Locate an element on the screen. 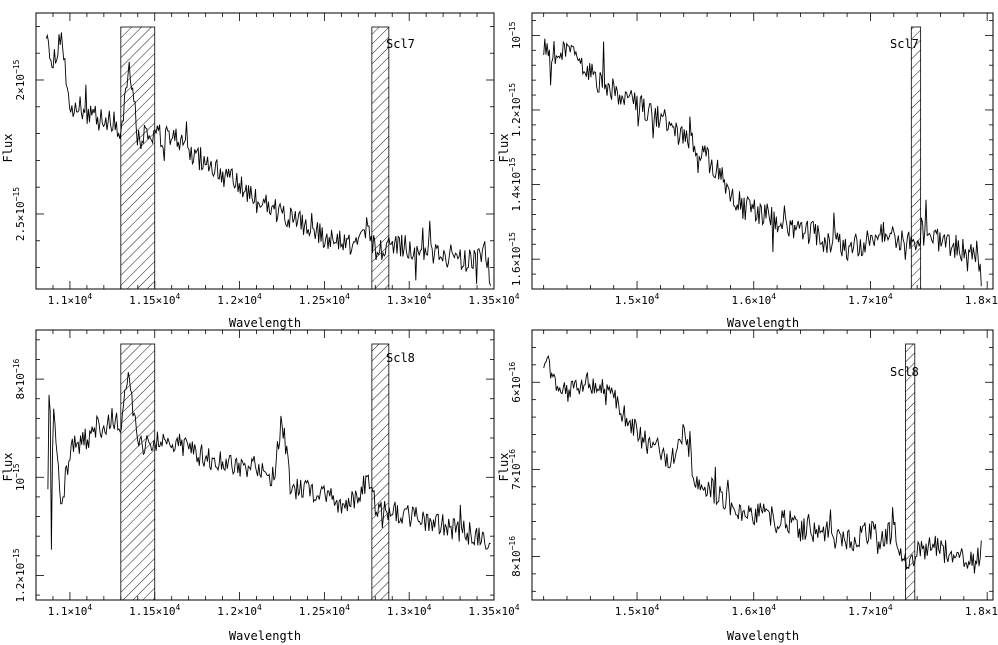 The height and width of the screenshot is (645, 998). panel-0-xlabel: Wavelength is located at coordinates (265, 323).